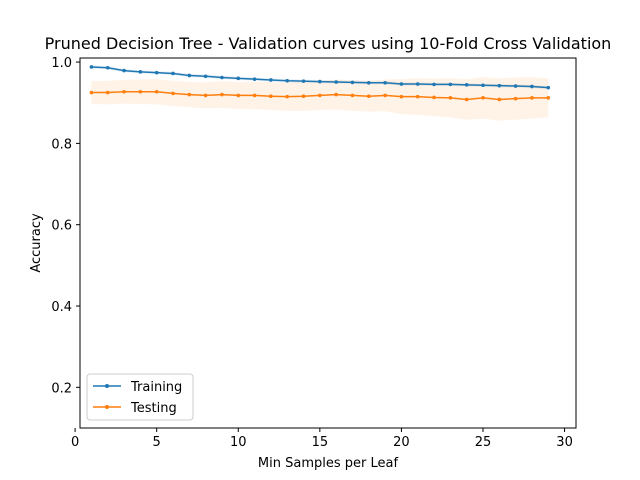  What do you see at coordinates (107, 407) in the screenshot?
I see `legend-marker-testing` at bounding box center [107, 407].